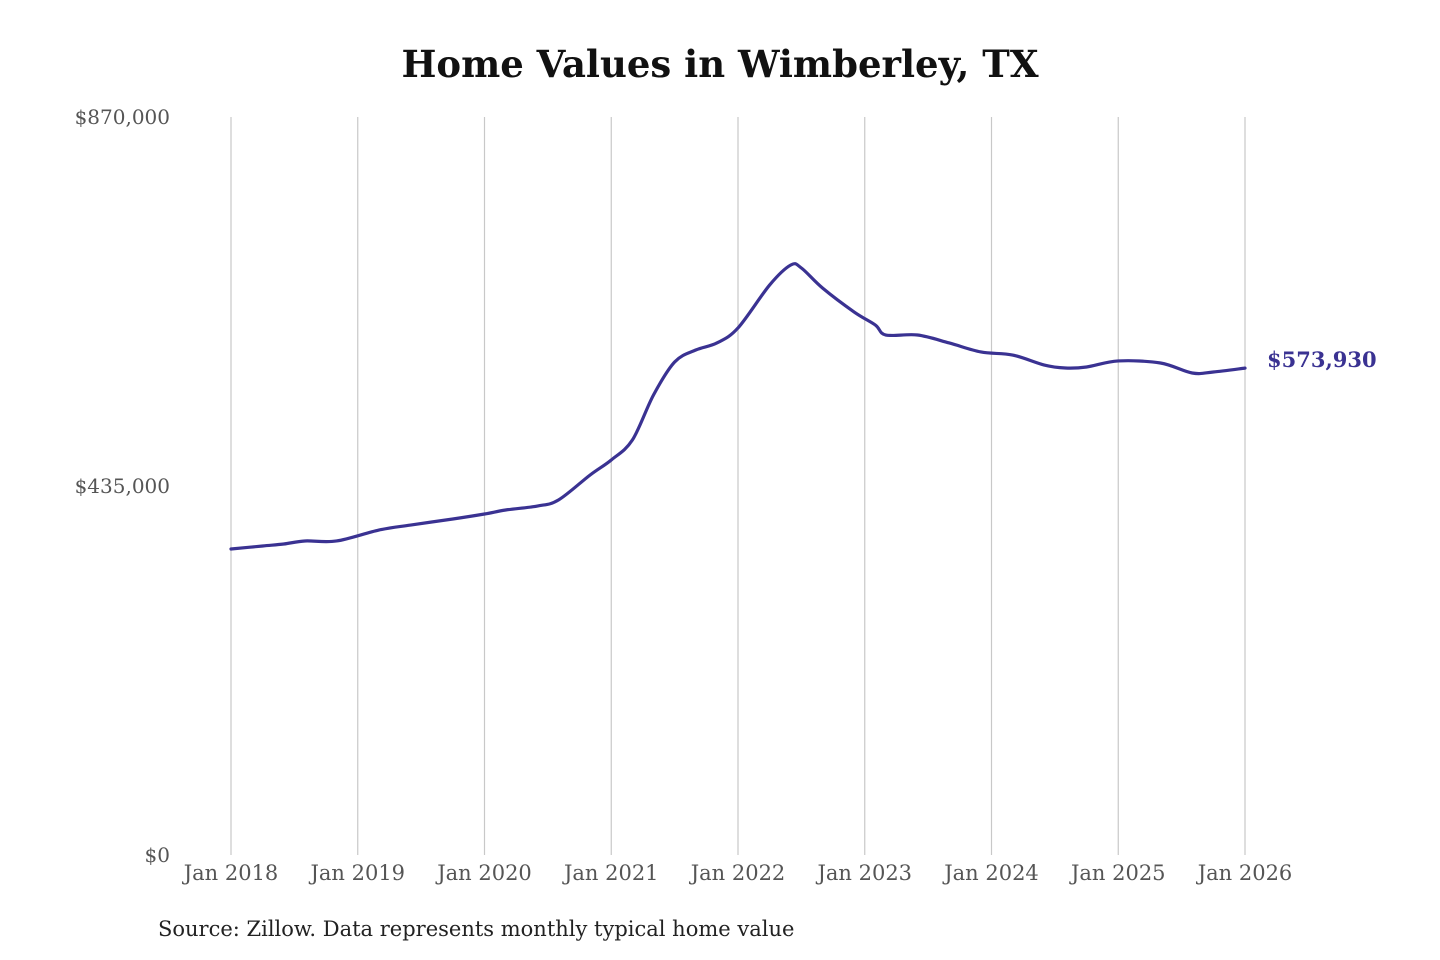  I want to click on x-tick-label: Jan 2025, so click(1117, 873).